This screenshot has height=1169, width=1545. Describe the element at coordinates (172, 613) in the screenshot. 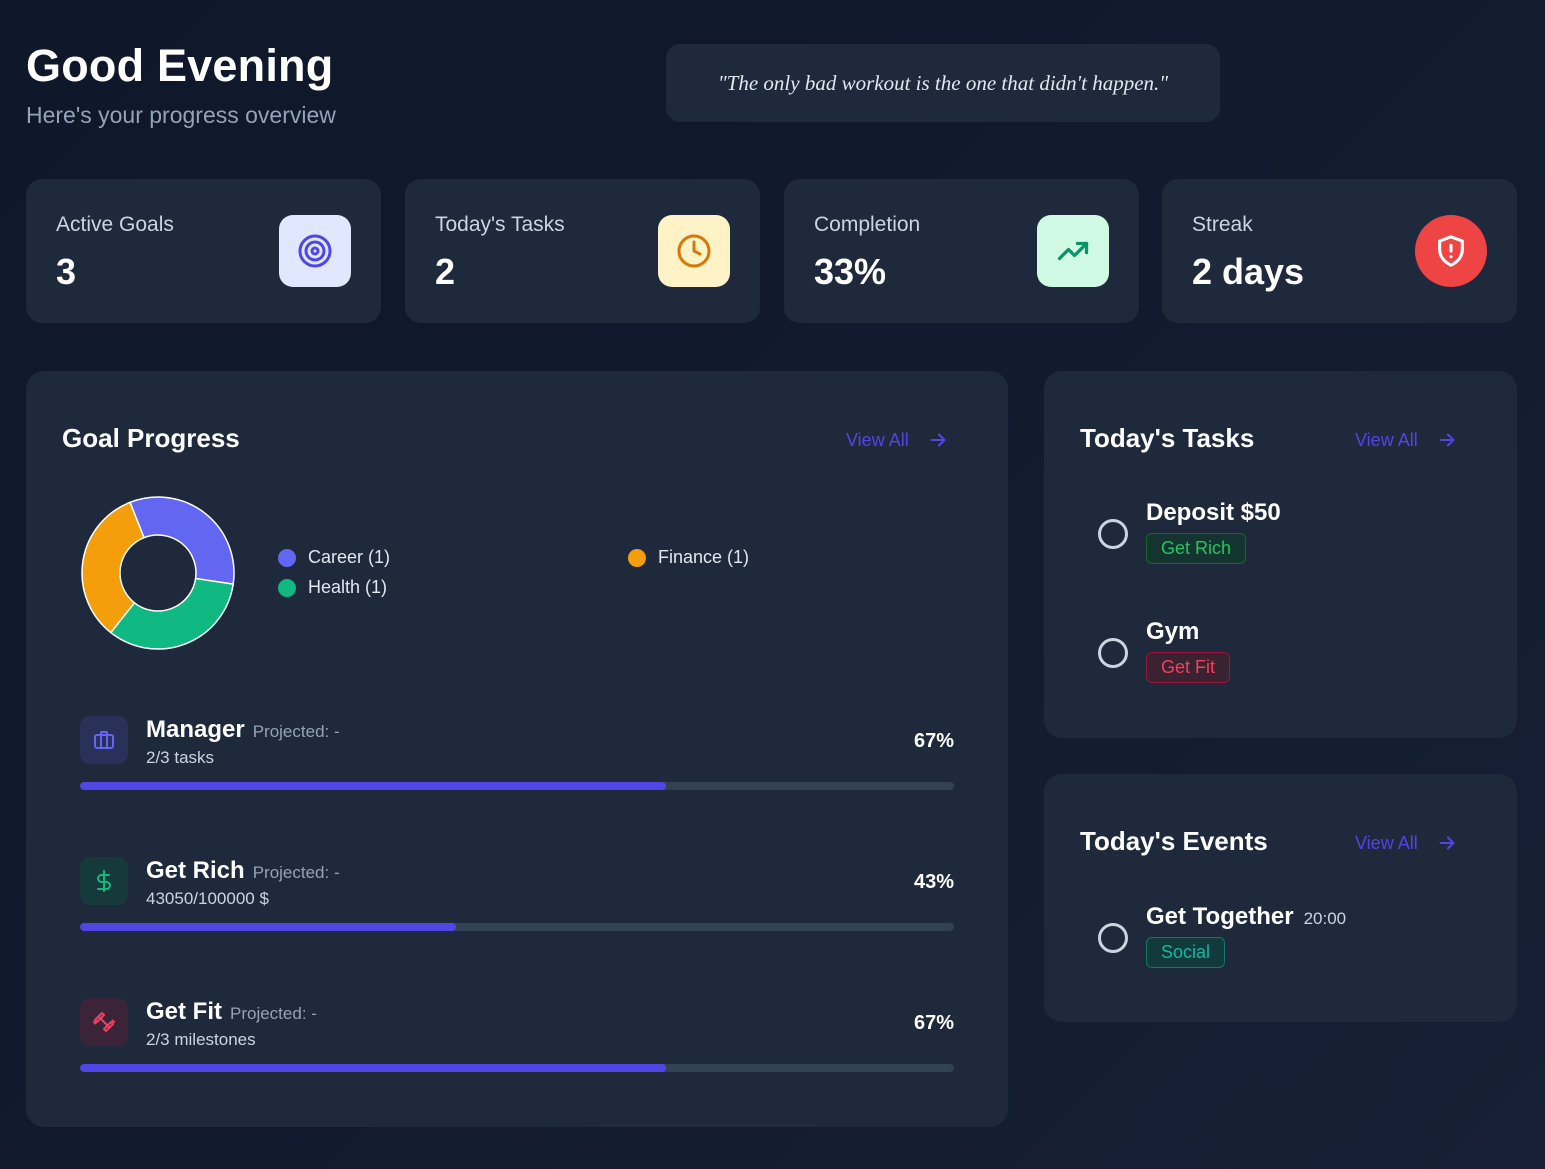

I see `donut-slice-health` at that location.